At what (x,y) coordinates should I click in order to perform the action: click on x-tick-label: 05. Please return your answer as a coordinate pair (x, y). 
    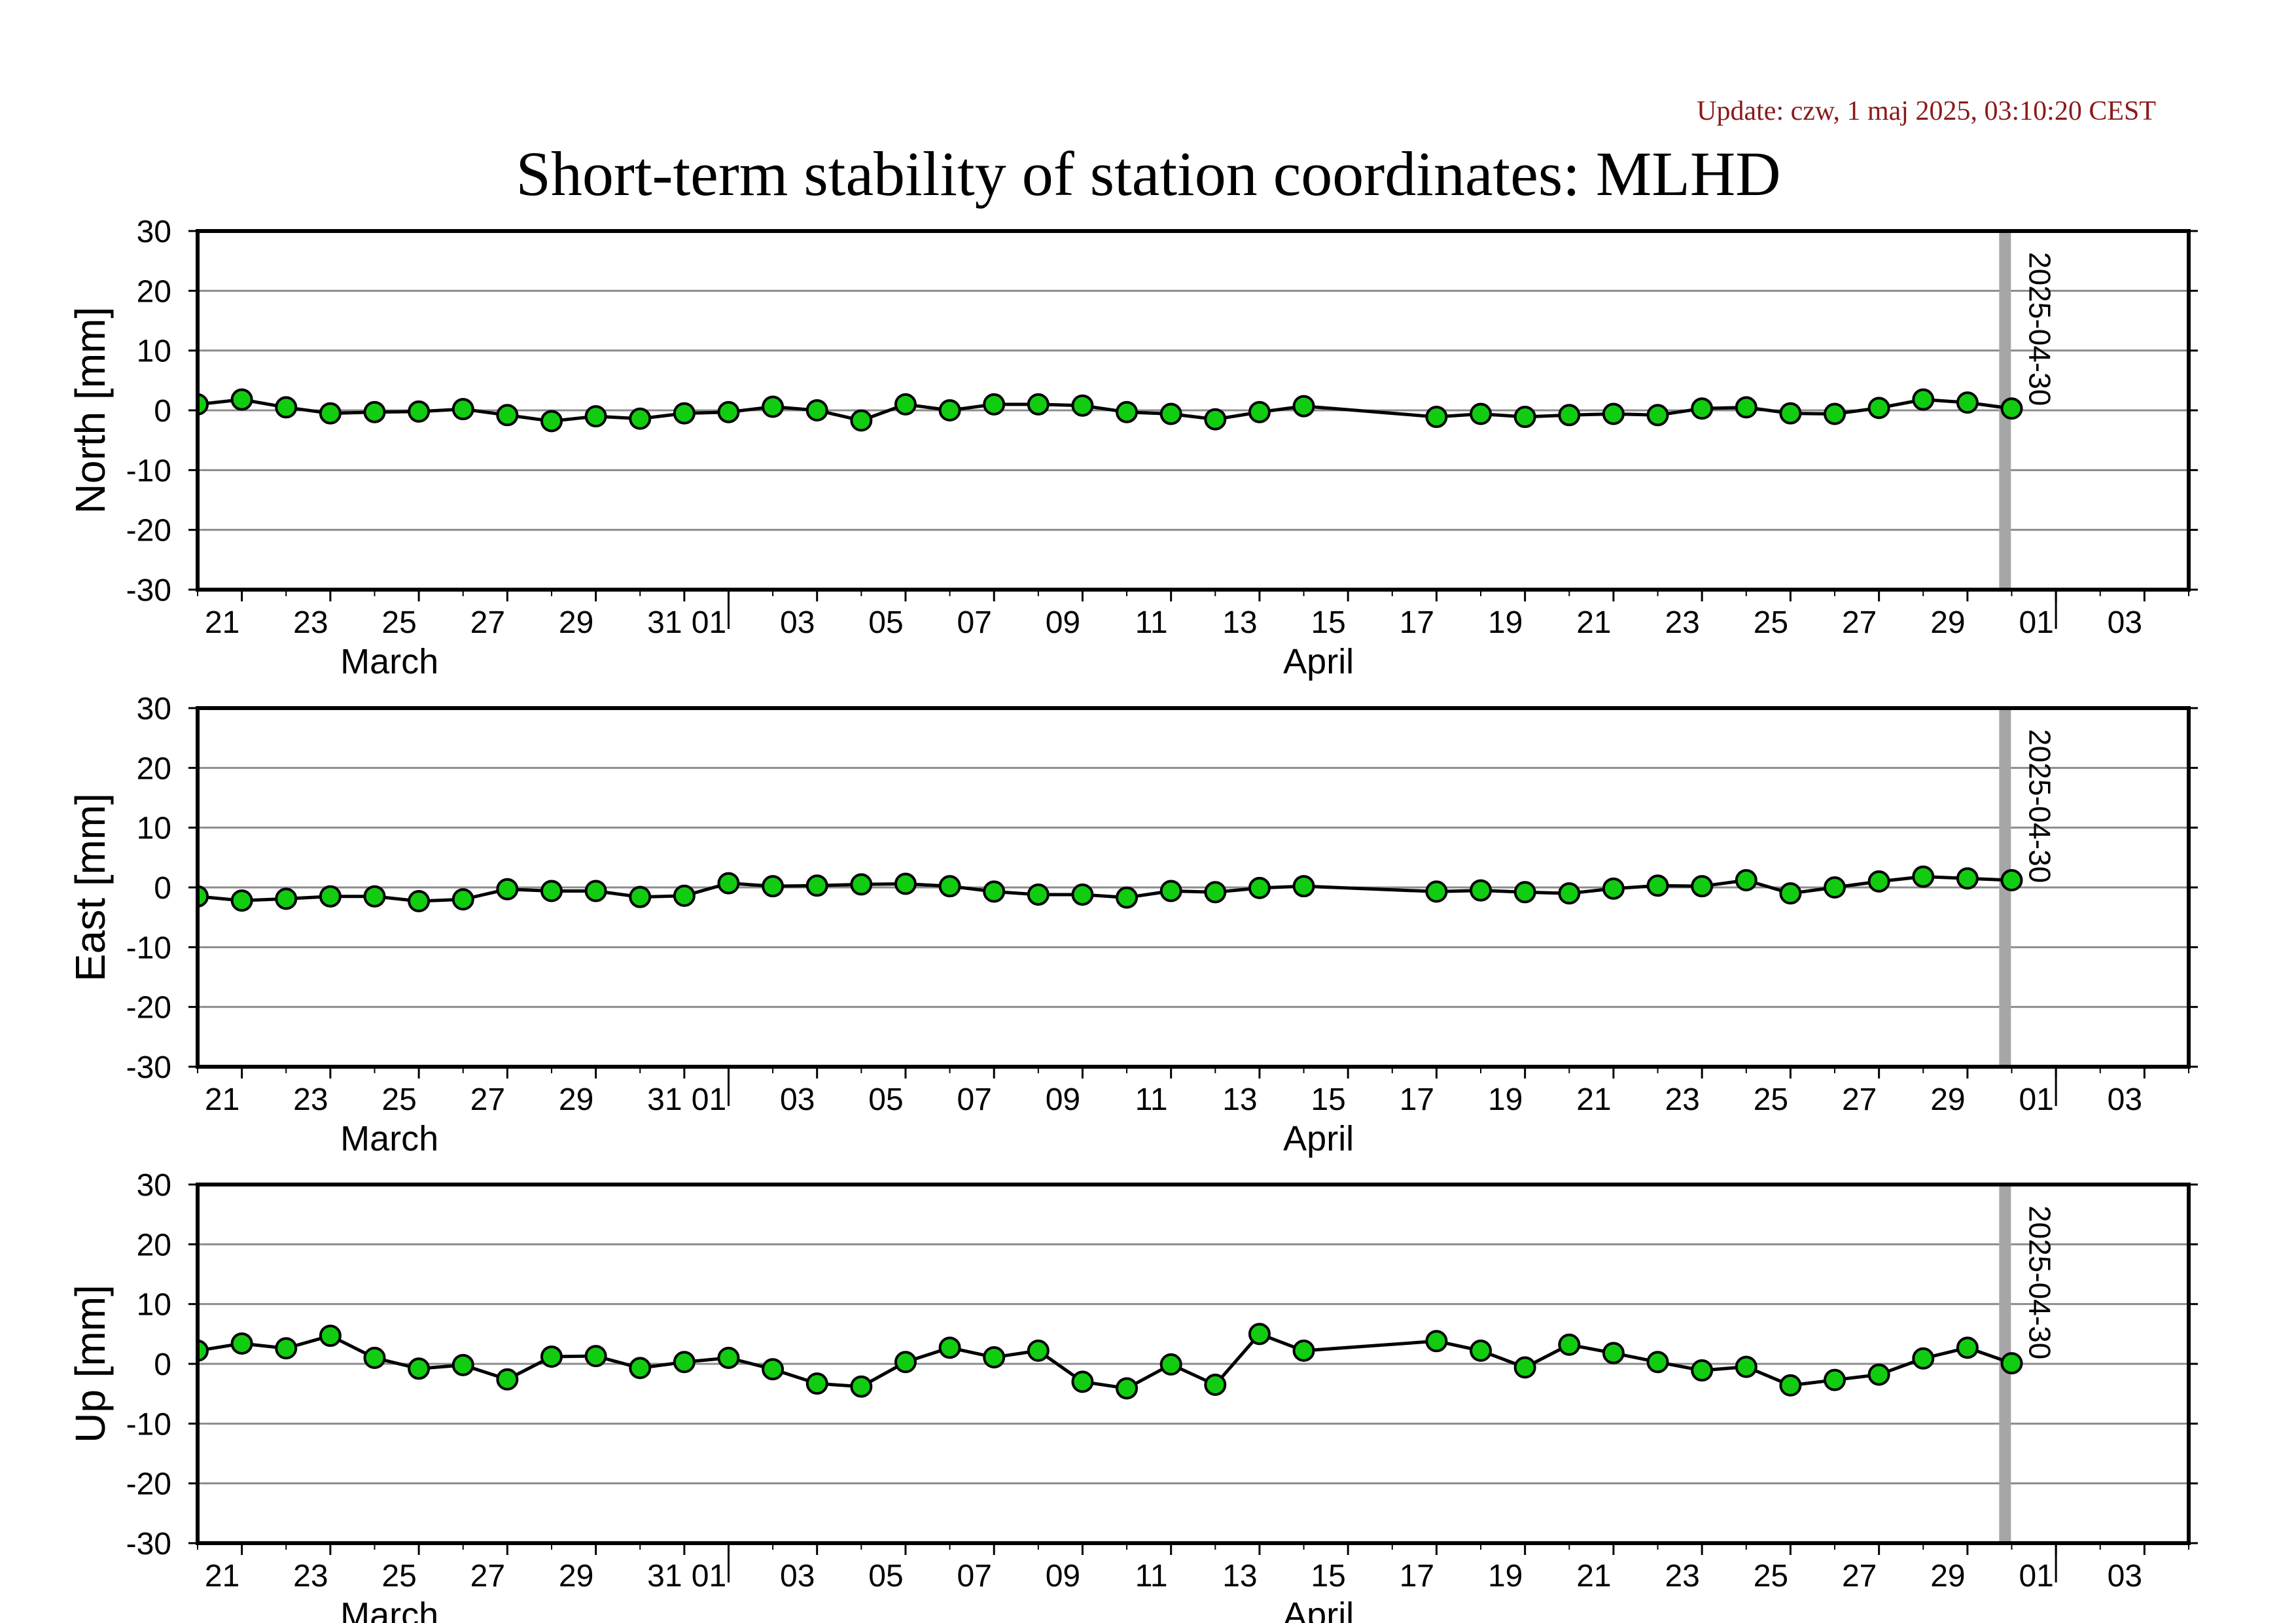
    Looking at the image, I should click on (885, 622).